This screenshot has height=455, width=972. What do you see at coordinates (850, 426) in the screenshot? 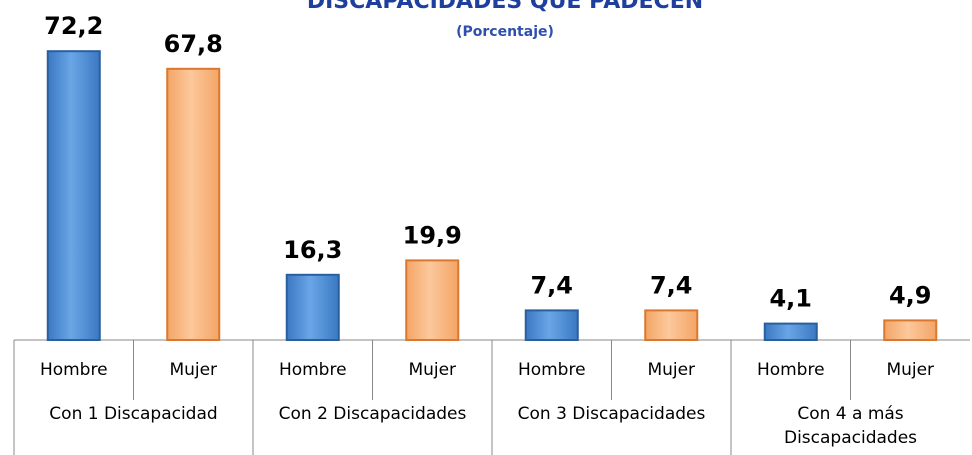
I see `category-label: Con 4 a más Discapacidades` at bounding box center [850, 426].